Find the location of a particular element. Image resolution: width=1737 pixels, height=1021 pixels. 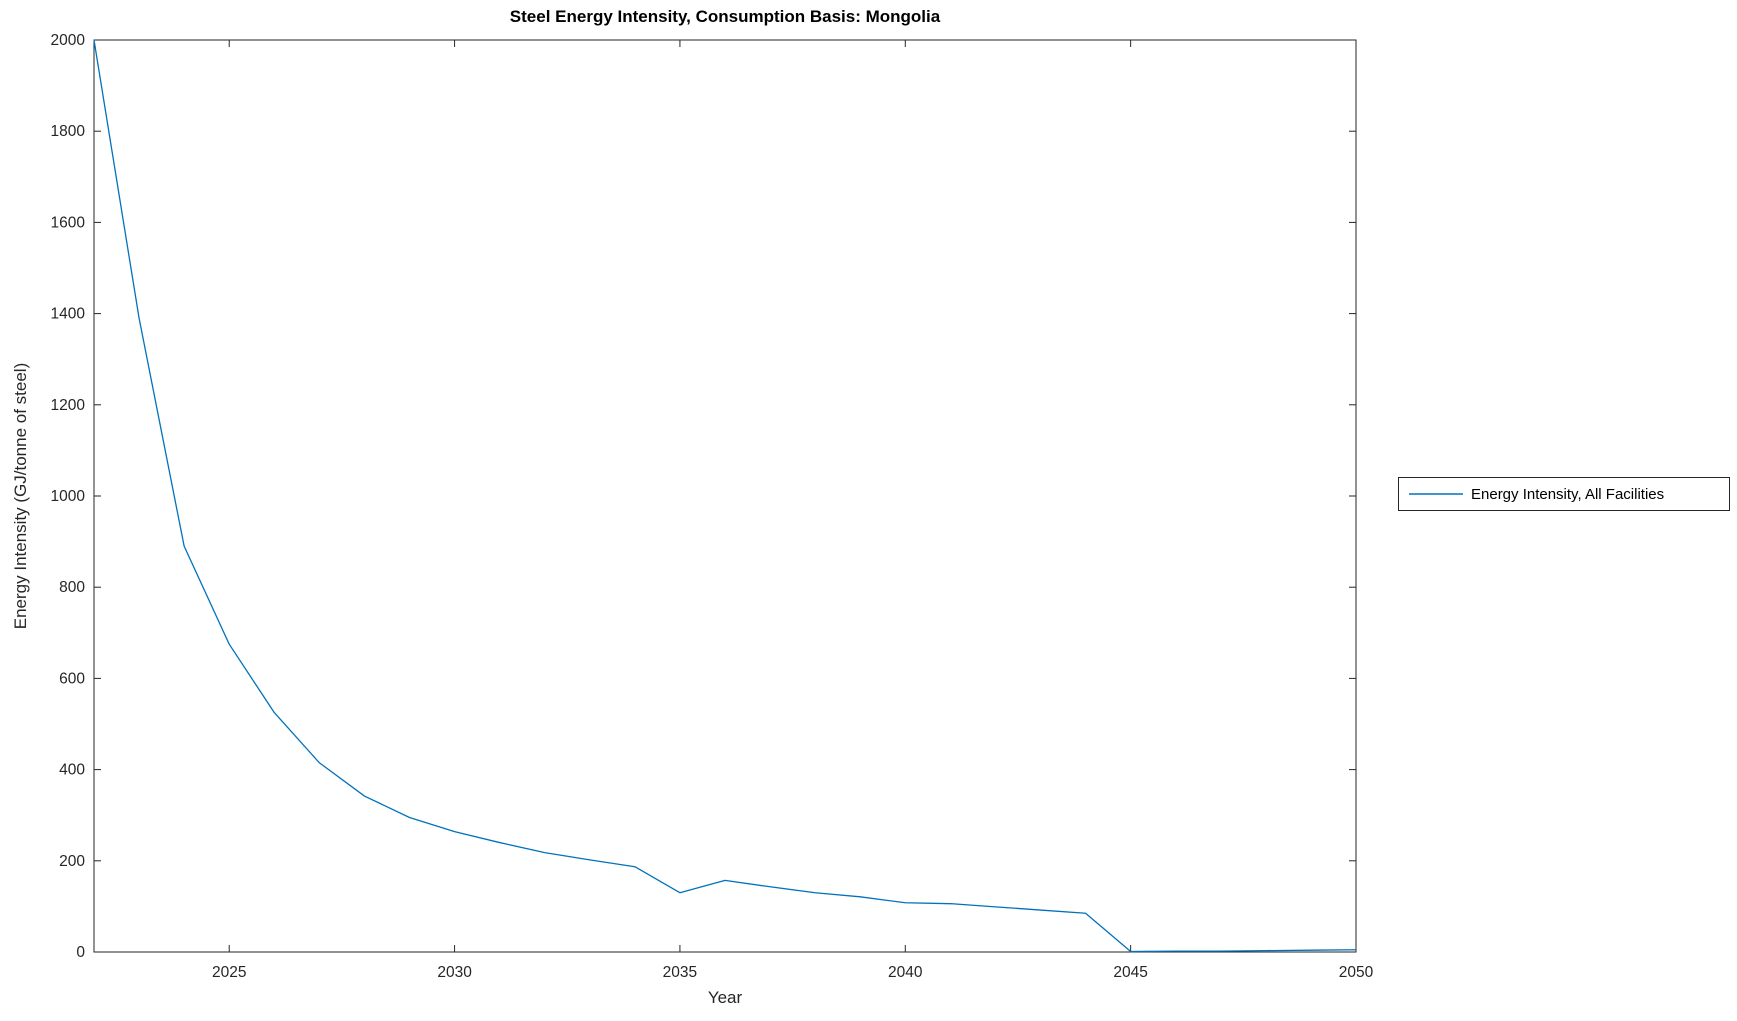

y-tick-label: 1800 is located at coordinates (68, 131).